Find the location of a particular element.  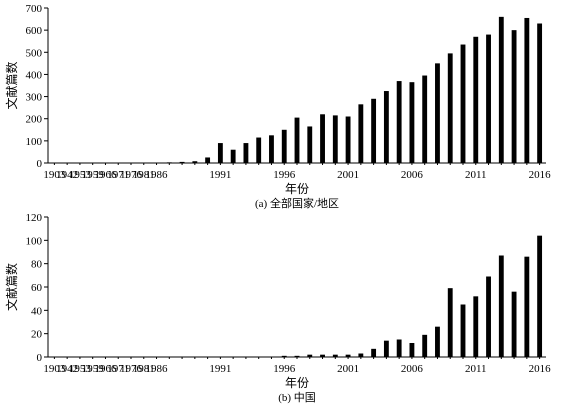

bar-1993 is located at coordinates (246, 153).